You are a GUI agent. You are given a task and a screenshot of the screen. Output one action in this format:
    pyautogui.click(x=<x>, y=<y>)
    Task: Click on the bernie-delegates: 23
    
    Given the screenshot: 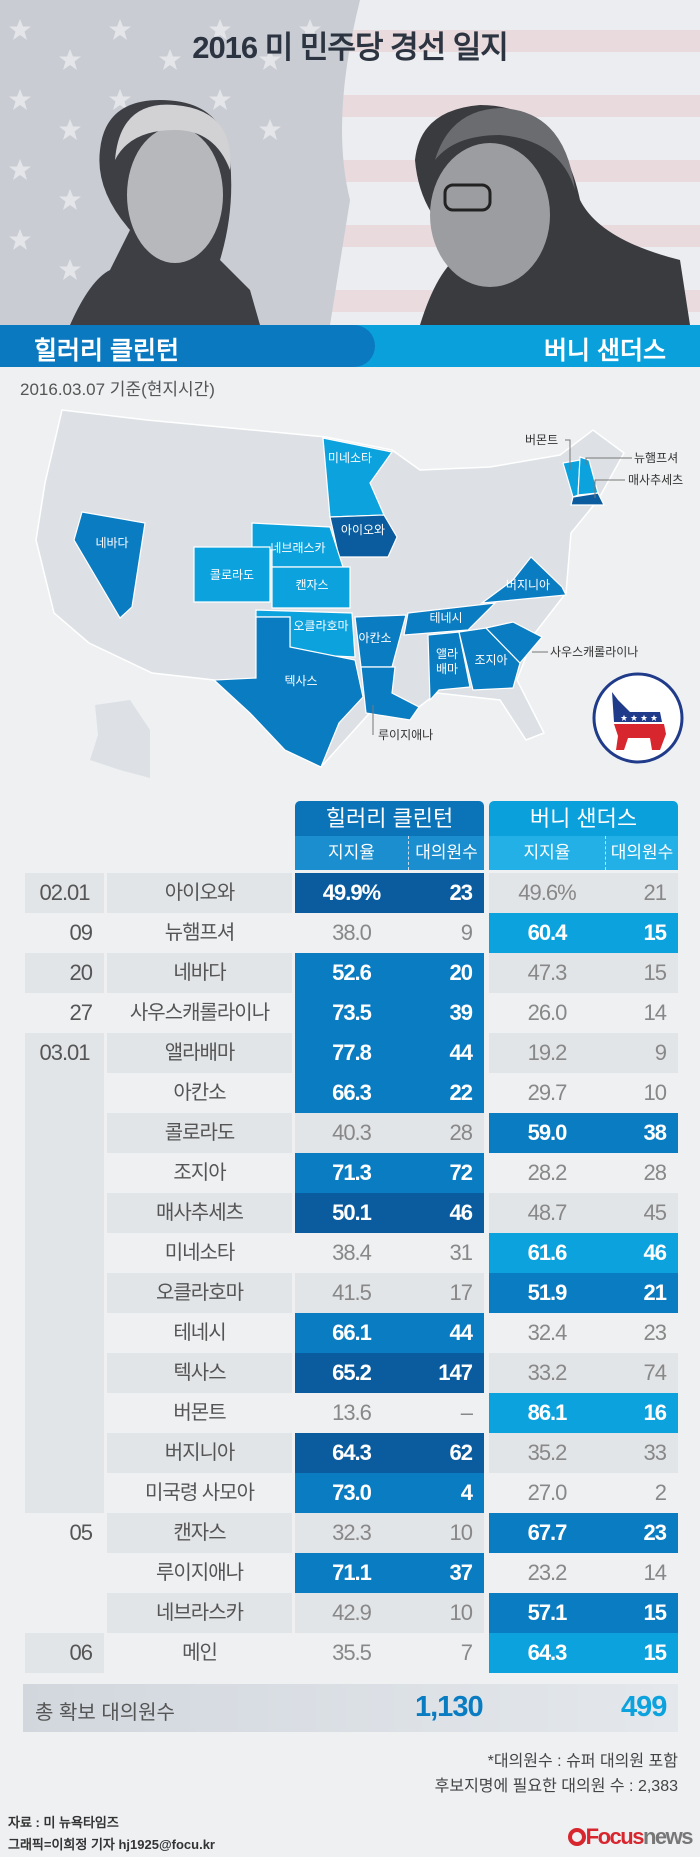 What is the action you would take?
    pyautogui.click(x=655, y=1332)
    